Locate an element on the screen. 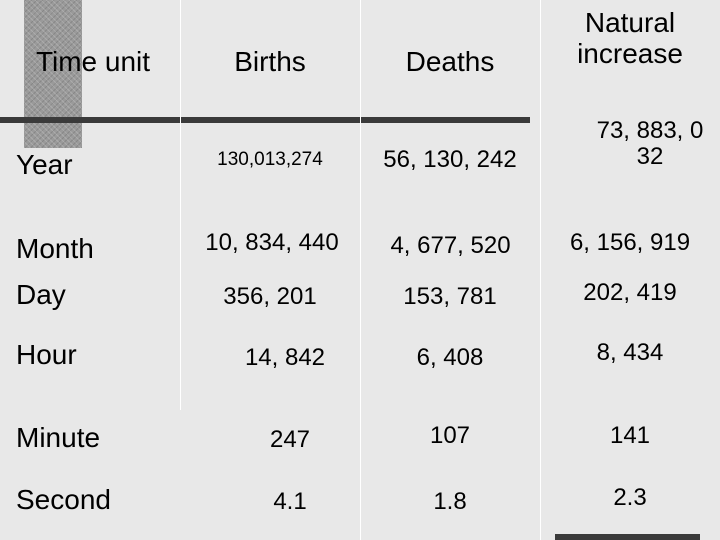  second-natural-increase: 2.3 is located at coordinates (630, 497).